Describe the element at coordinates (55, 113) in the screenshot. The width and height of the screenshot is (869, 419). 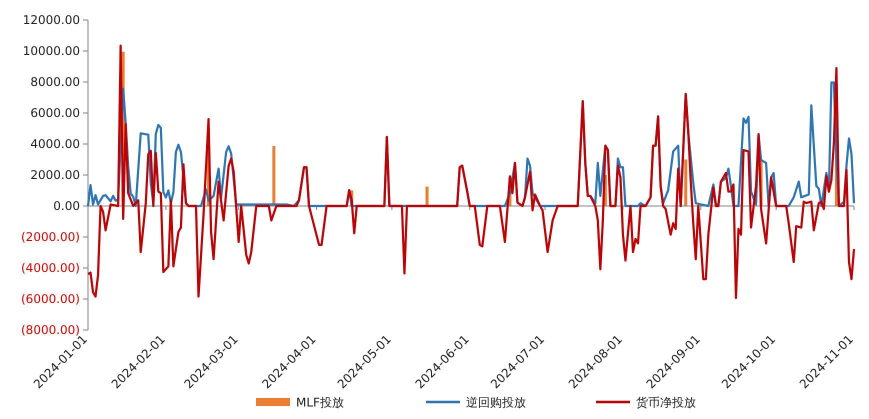
I see `y-tick-label: 6000.00` at that location.